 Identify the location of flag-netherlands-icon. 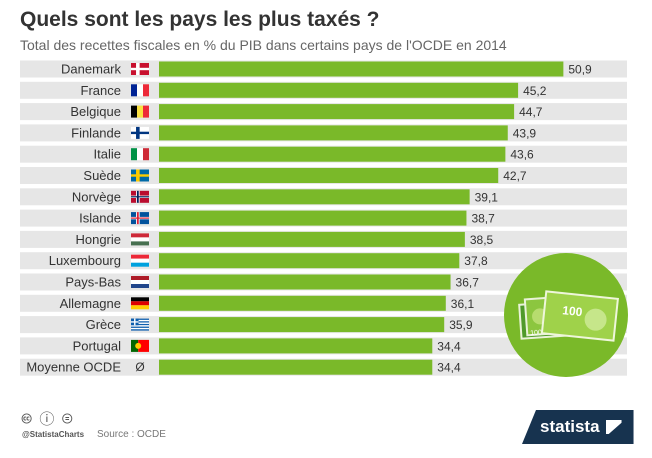
(140, 282).